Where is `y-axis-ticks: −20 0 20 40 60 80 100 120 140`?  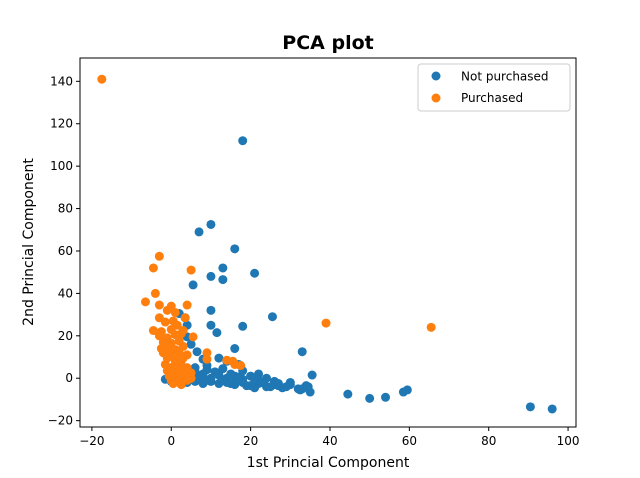
y-axis-ticks: −20 0 20 40 60 80 100 120 140 is located at coordinates (64, 251).